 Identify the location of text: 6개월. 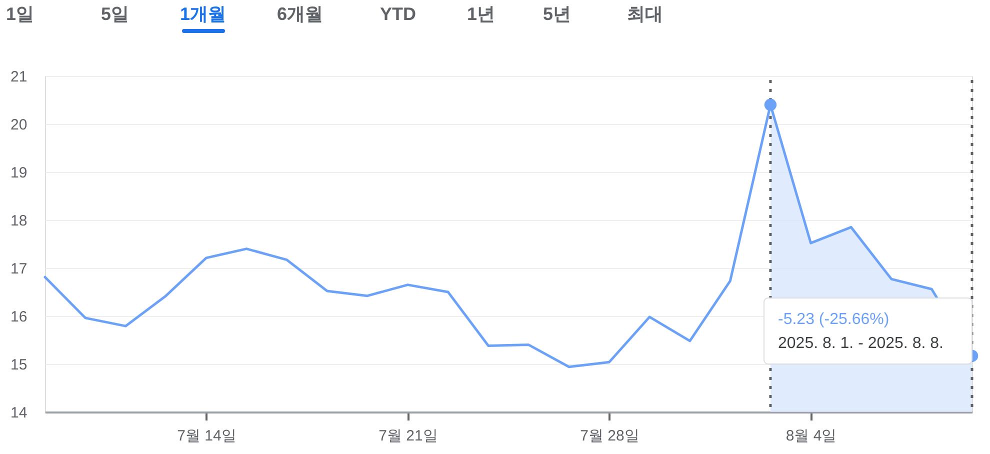
(300, 14).